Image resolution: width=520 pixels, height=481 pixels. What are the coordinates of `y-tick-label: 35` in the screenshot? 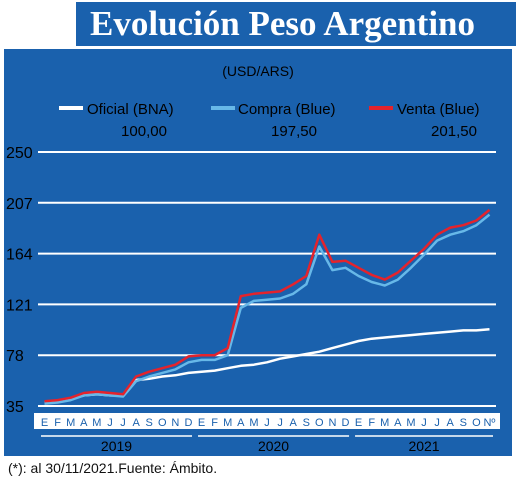 It's located at (15, 407).